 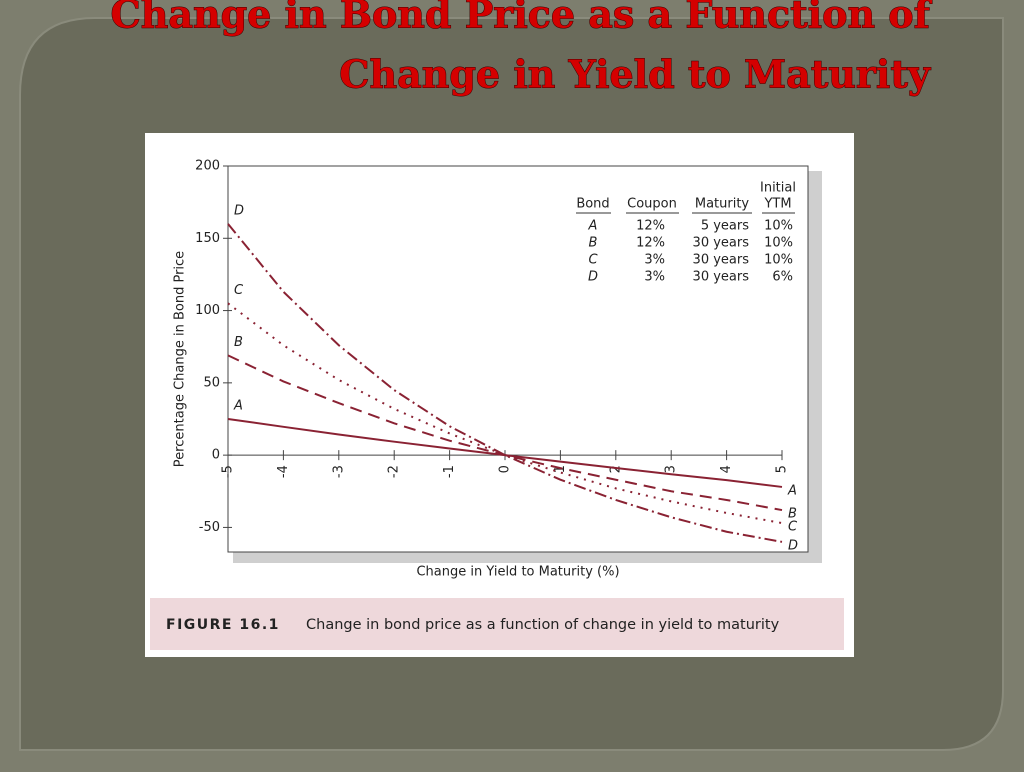 What do you see at coordinates (338, 471) in the screenshot?
I see `x-tick-label: -3` at bounding box center [338, 471].